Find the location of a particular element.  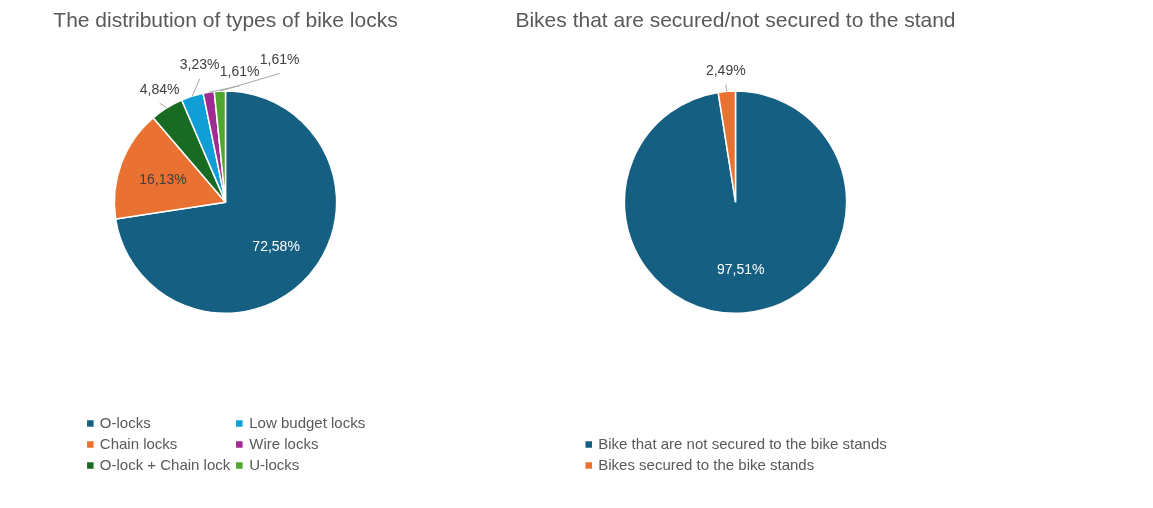

chart-title: The distribution of types of bike locks is located at coordinates (225, 19).